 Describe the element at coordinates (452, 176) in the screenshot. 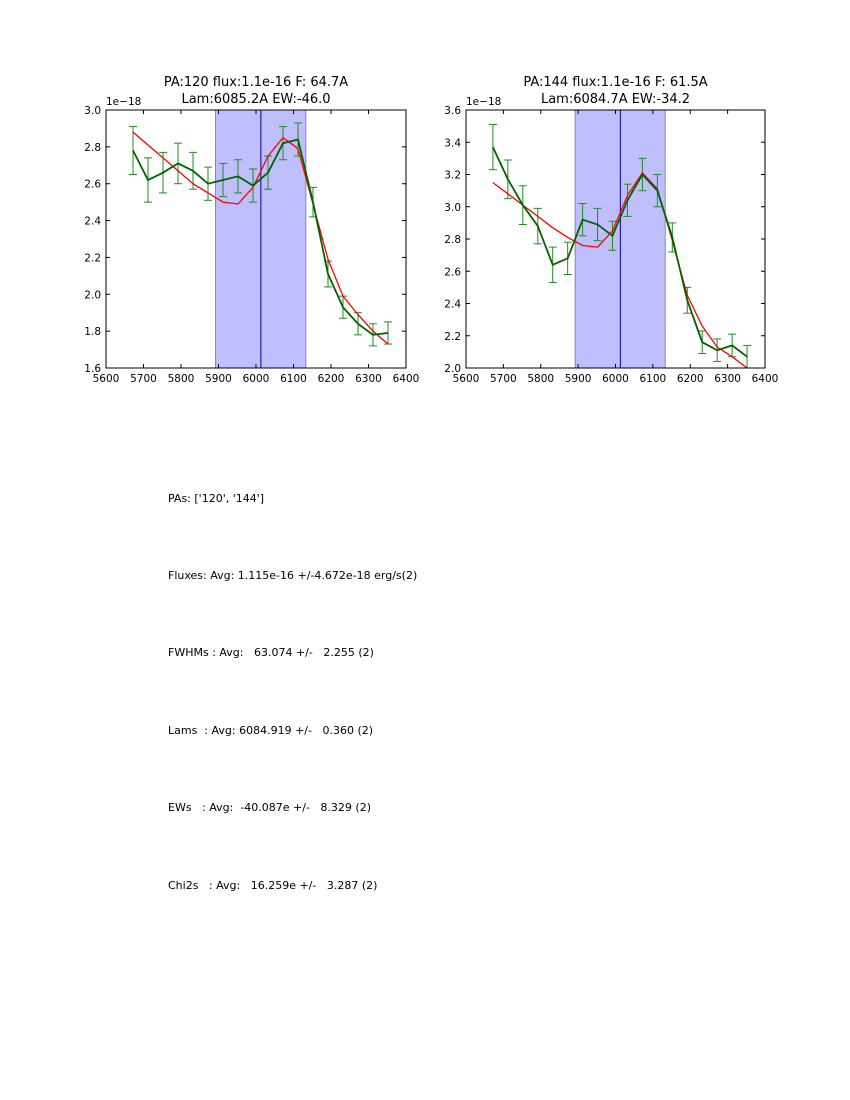

I see `chart1-ytick-label: 3.2` at that location.